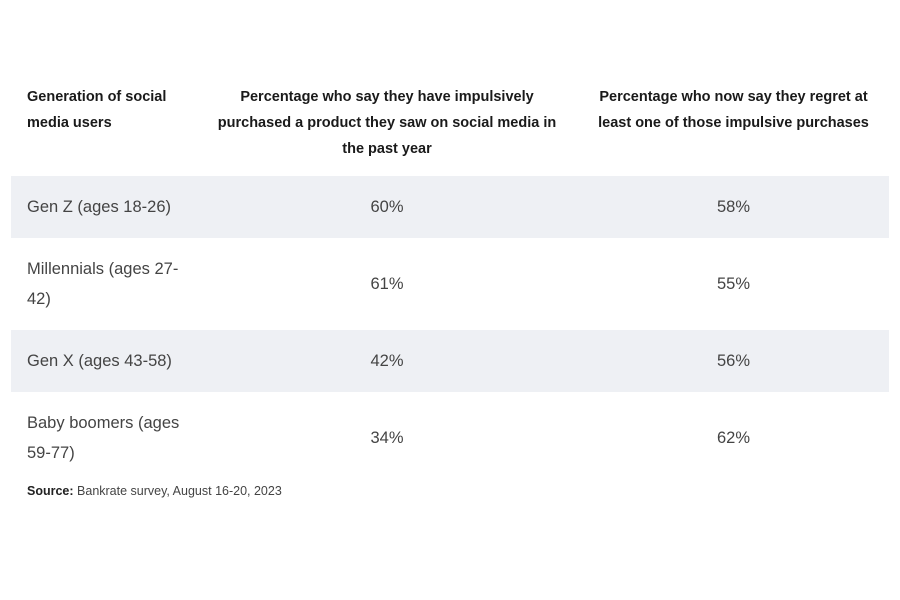 The image size is (900, 600). What do you see at coordinates (97, 110) in the screenshot?
I see `header-generation: Generation of social media users` at bounding box center [97, 110].